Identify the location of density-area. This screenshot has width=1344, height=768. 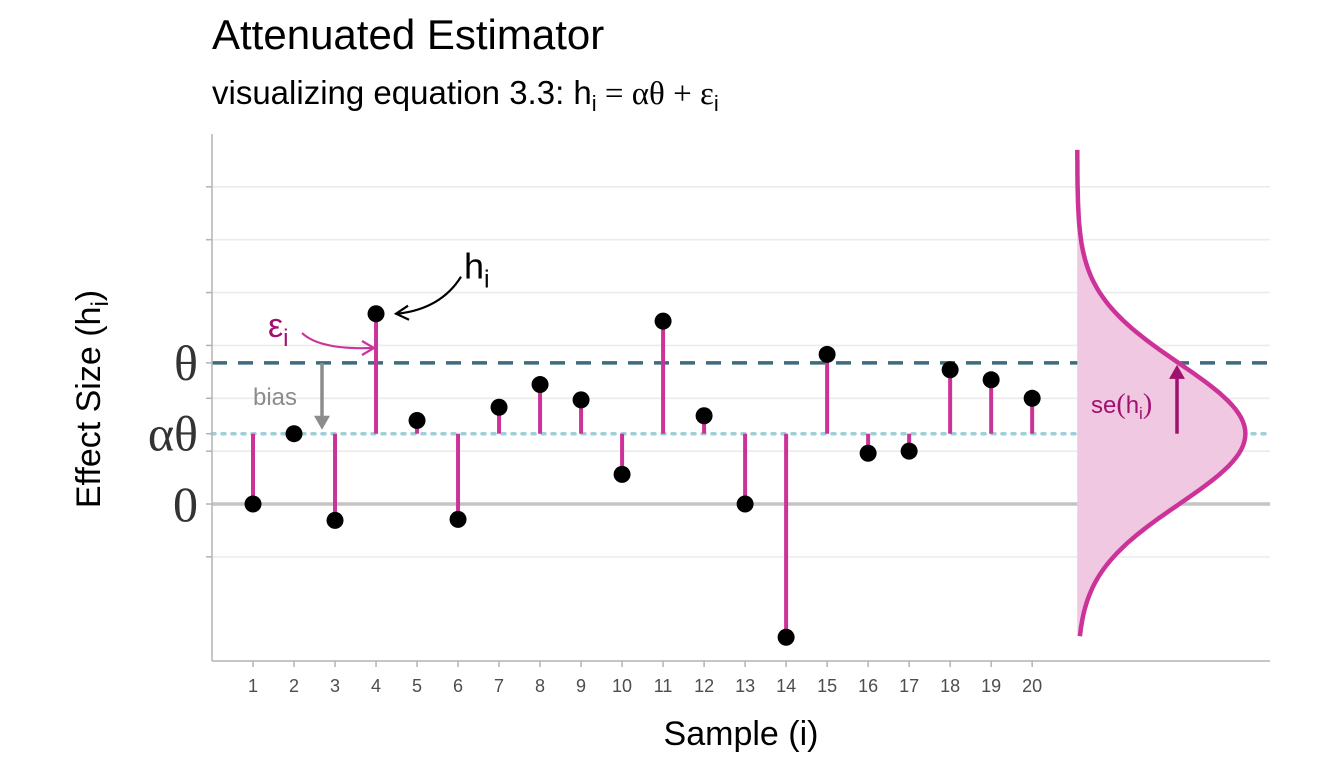
(1161, 393).